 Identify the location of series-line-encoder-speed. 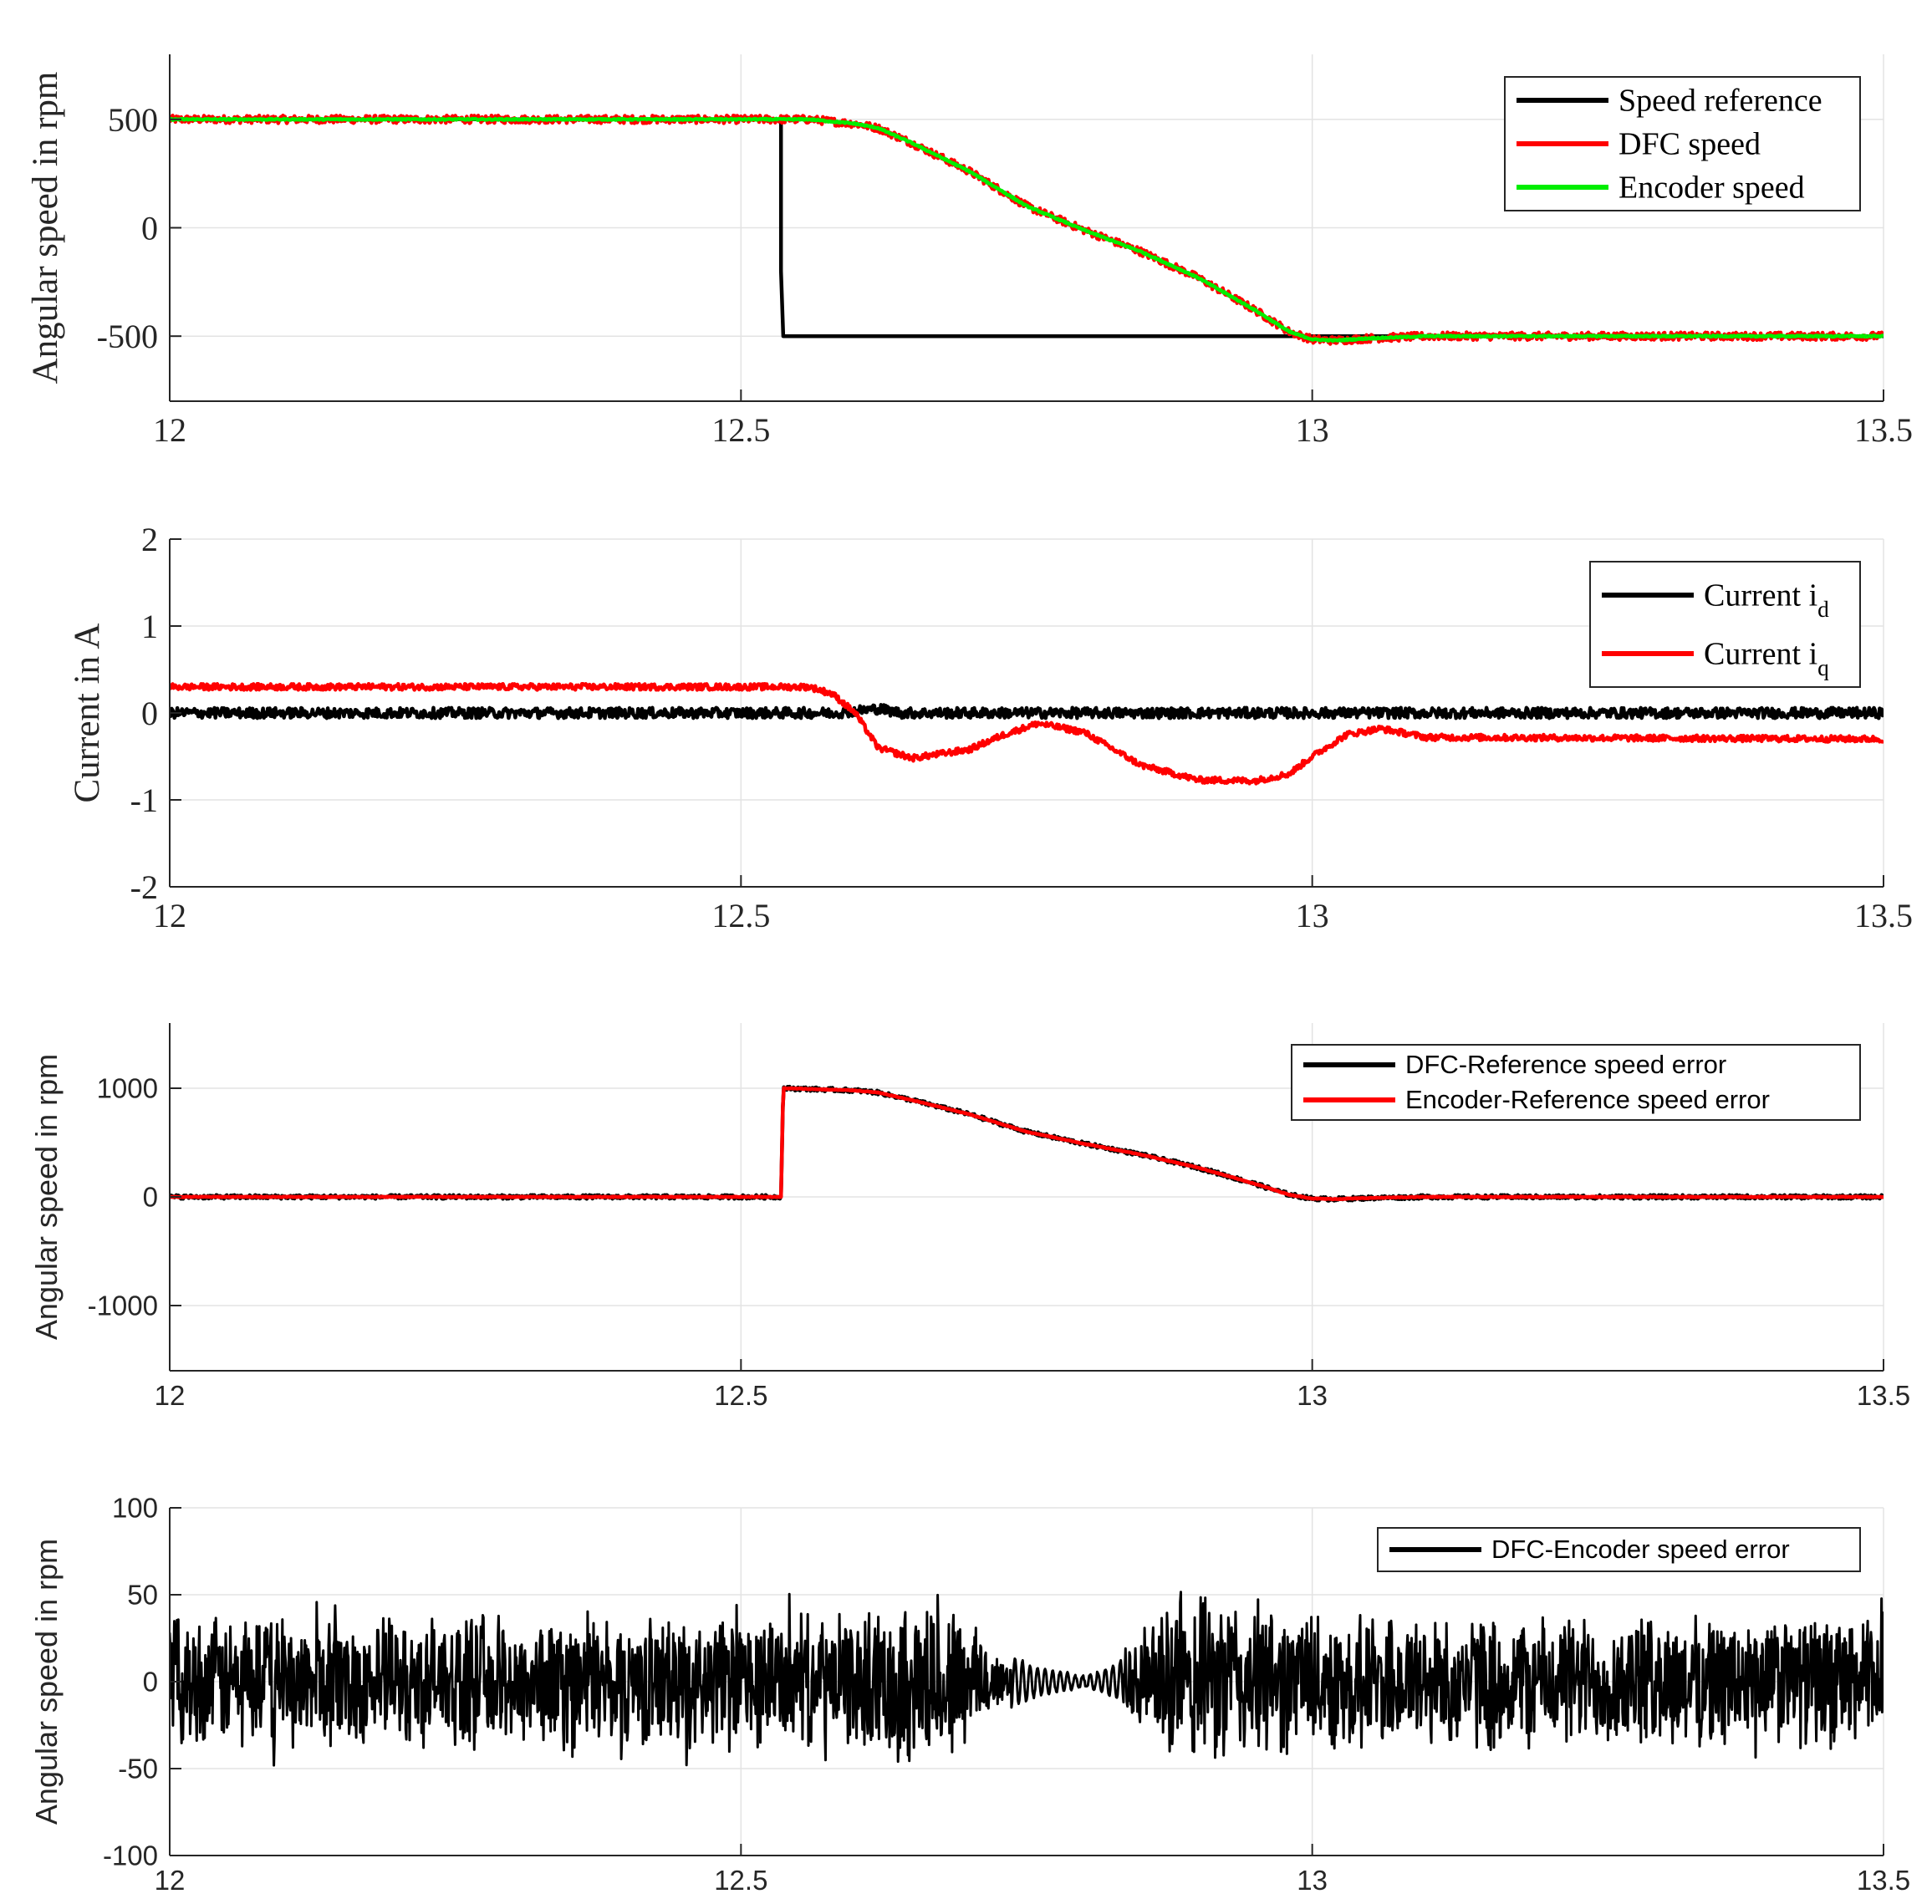
(1027, 230).